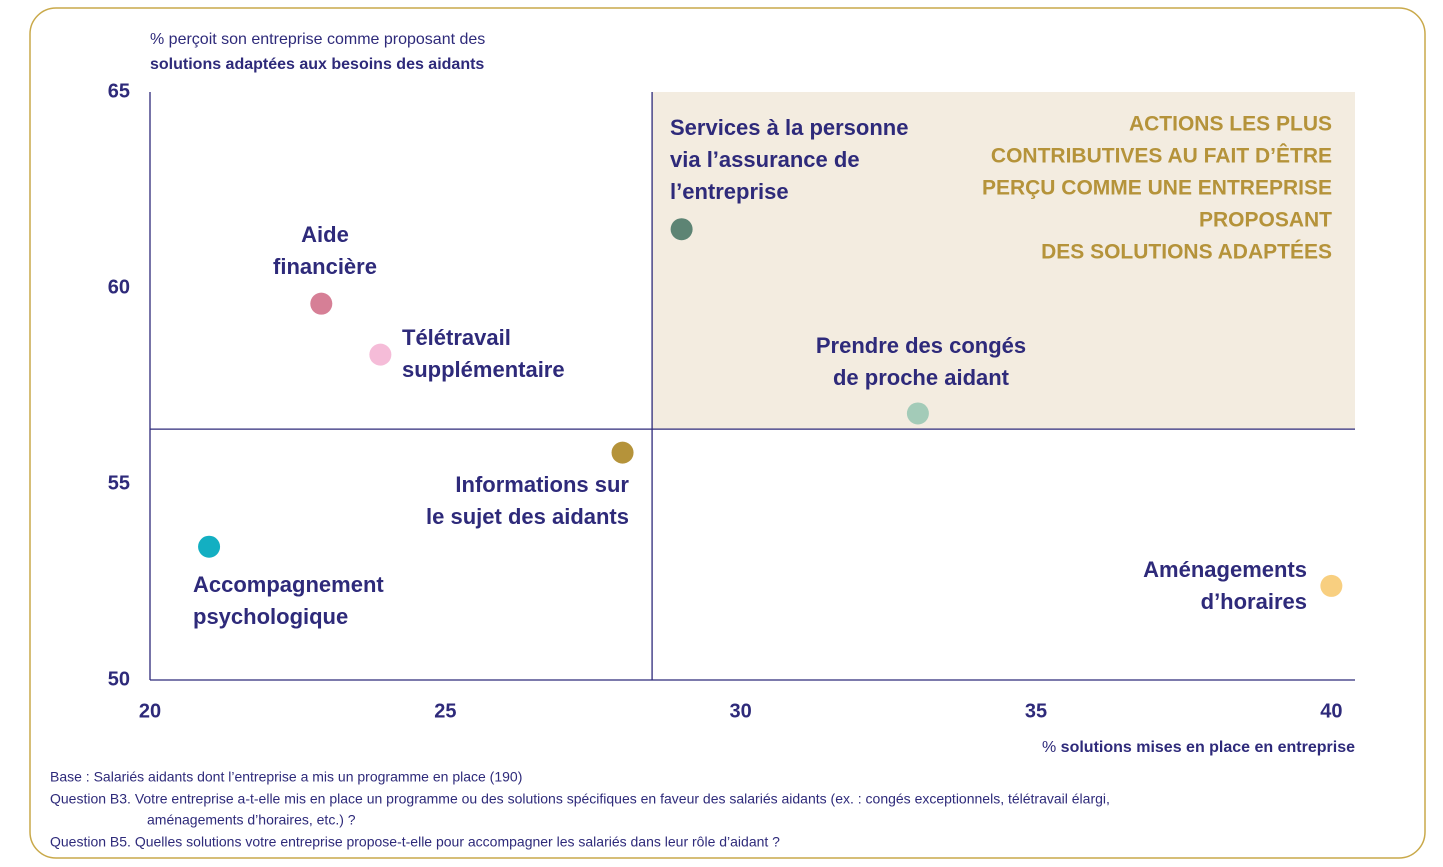 This screenshot has height=867, width=1443. I want to click on x-tick-label: 30, so click(741, 711).